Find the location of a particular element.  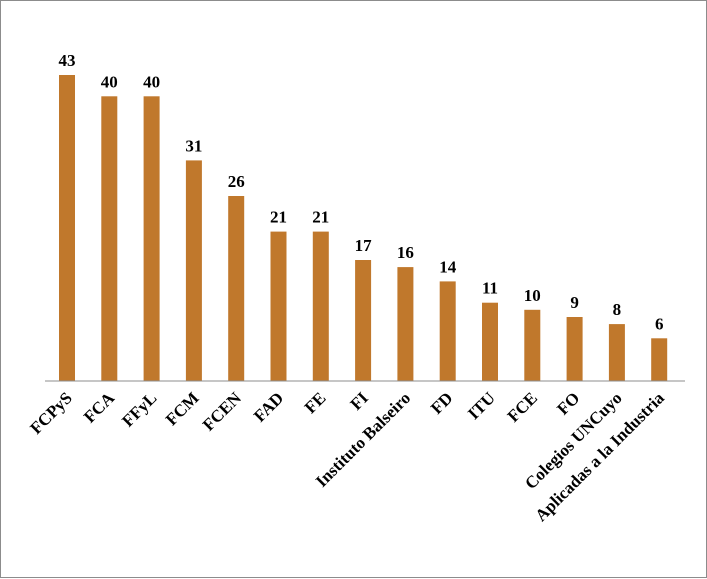

category-label-11: ITU is located at coordinates (481, 405).